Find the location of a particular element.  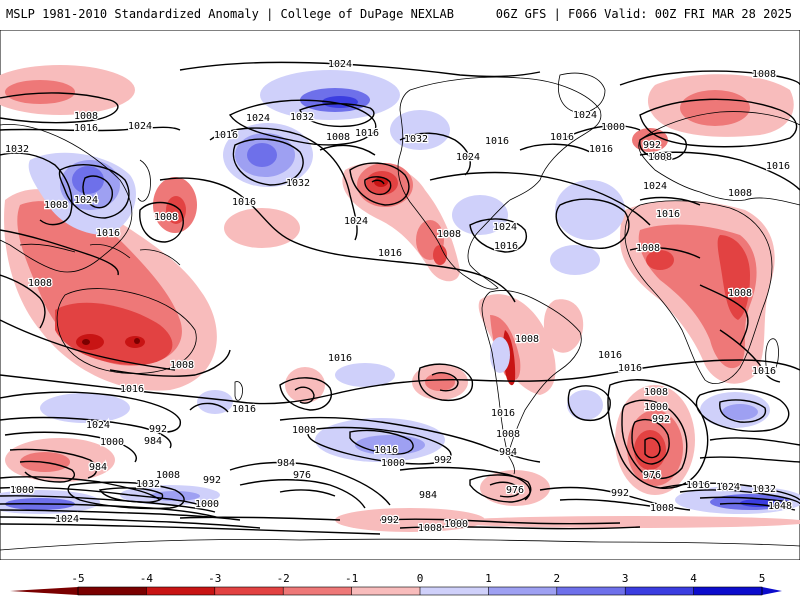

colorbar-right-arrow is located at coordinates (772, 591).